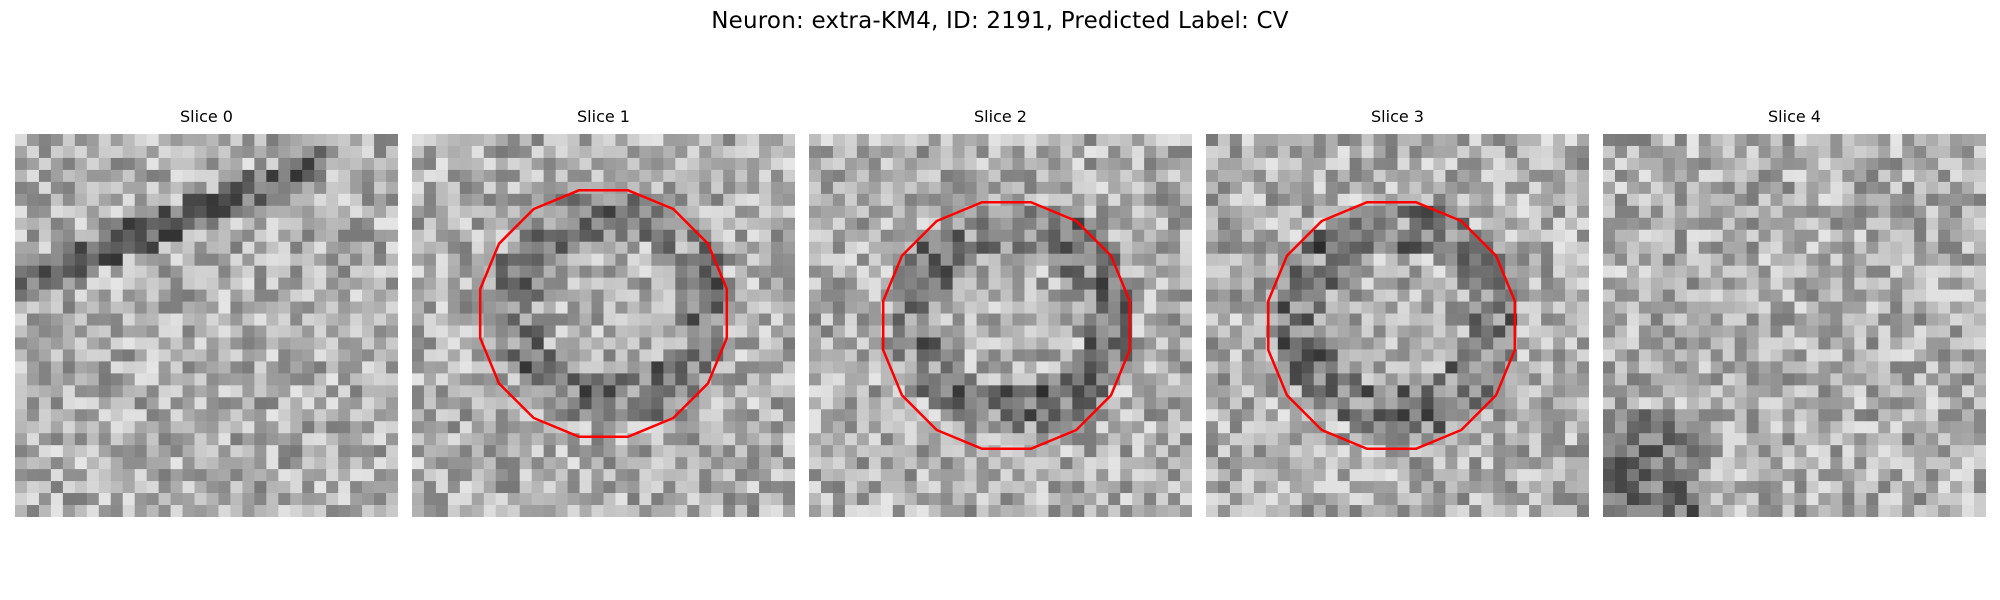  I want to click on slice-title-0: Slice 0, so click(206, 116).